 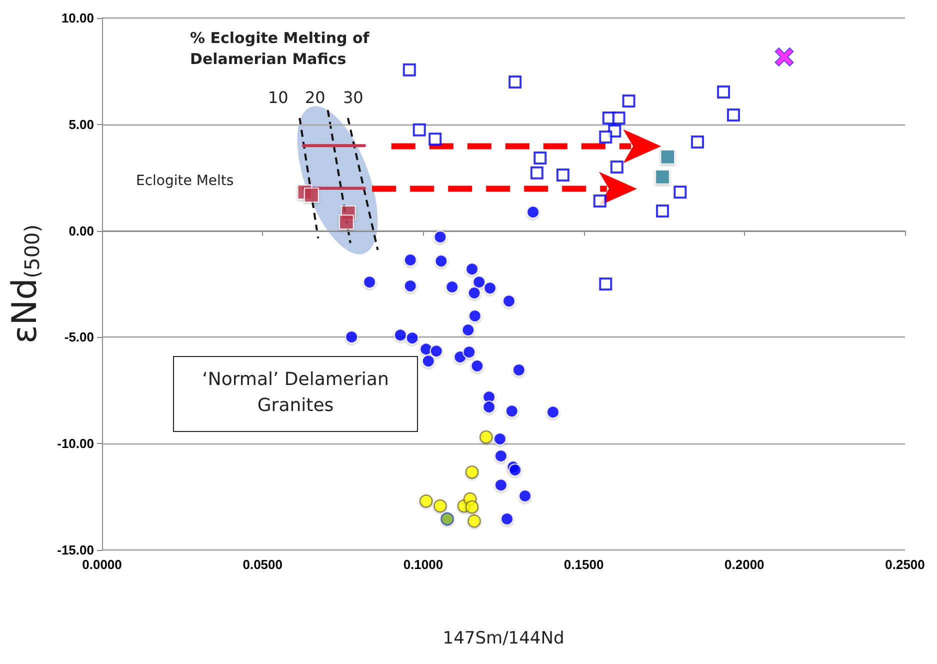 What do you see at coordinates (278, 97) in the screenshot?
I see `annotation: 10` at bounding box center [278, 97].